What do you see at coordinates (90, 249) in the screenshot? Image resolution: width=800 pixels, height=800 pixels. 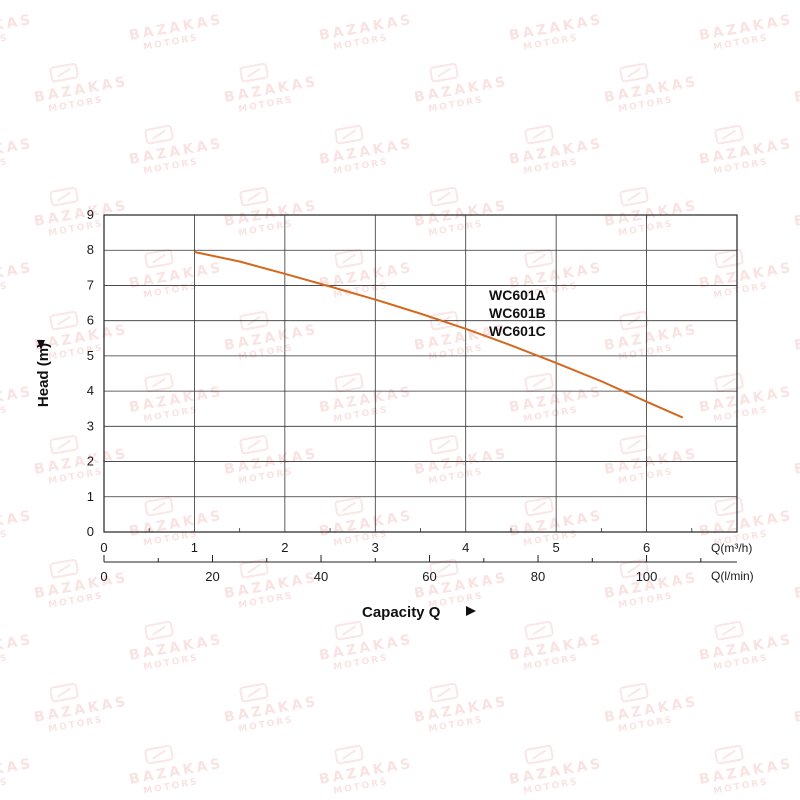 I see `y-tick-label: 8` at bounding box center [90, 249].